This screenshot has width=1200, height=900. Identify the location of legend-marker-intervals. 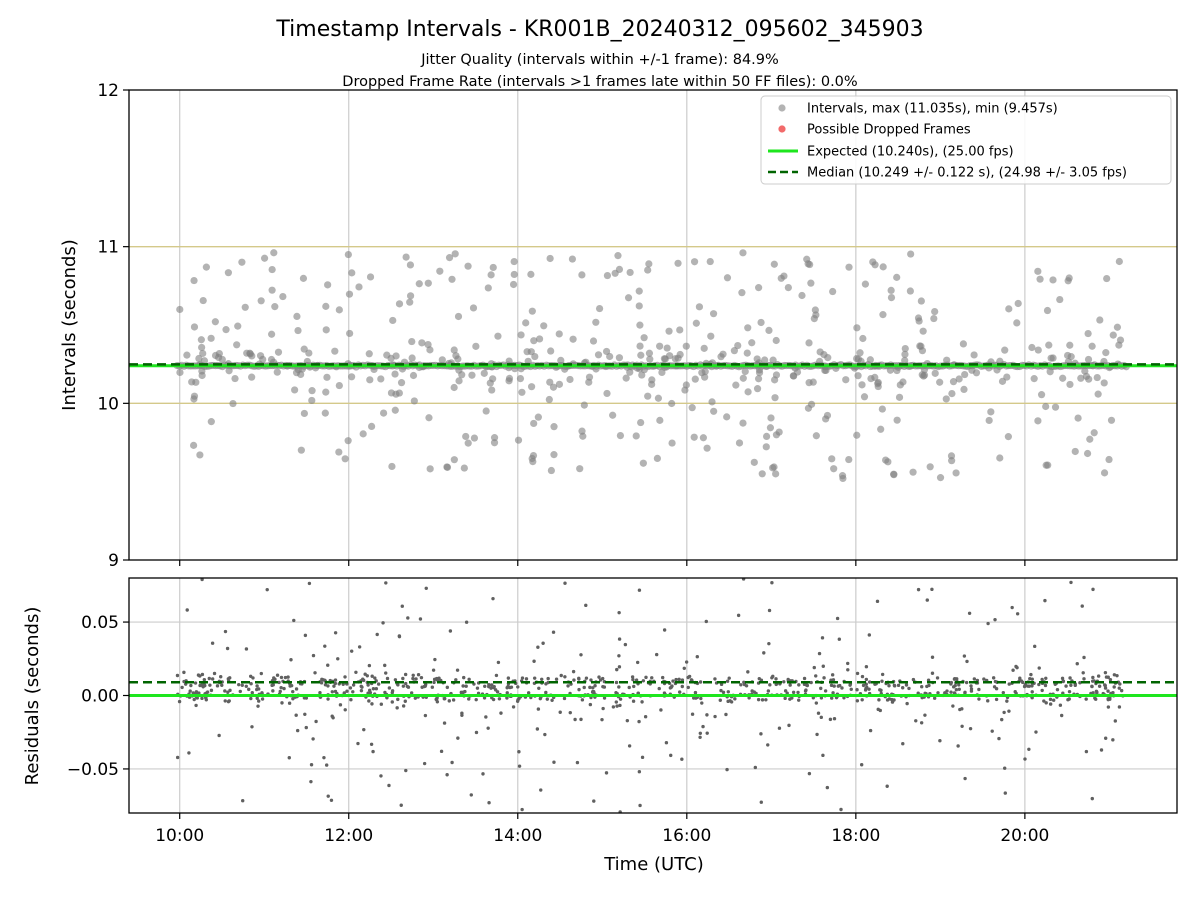
(782, 108).